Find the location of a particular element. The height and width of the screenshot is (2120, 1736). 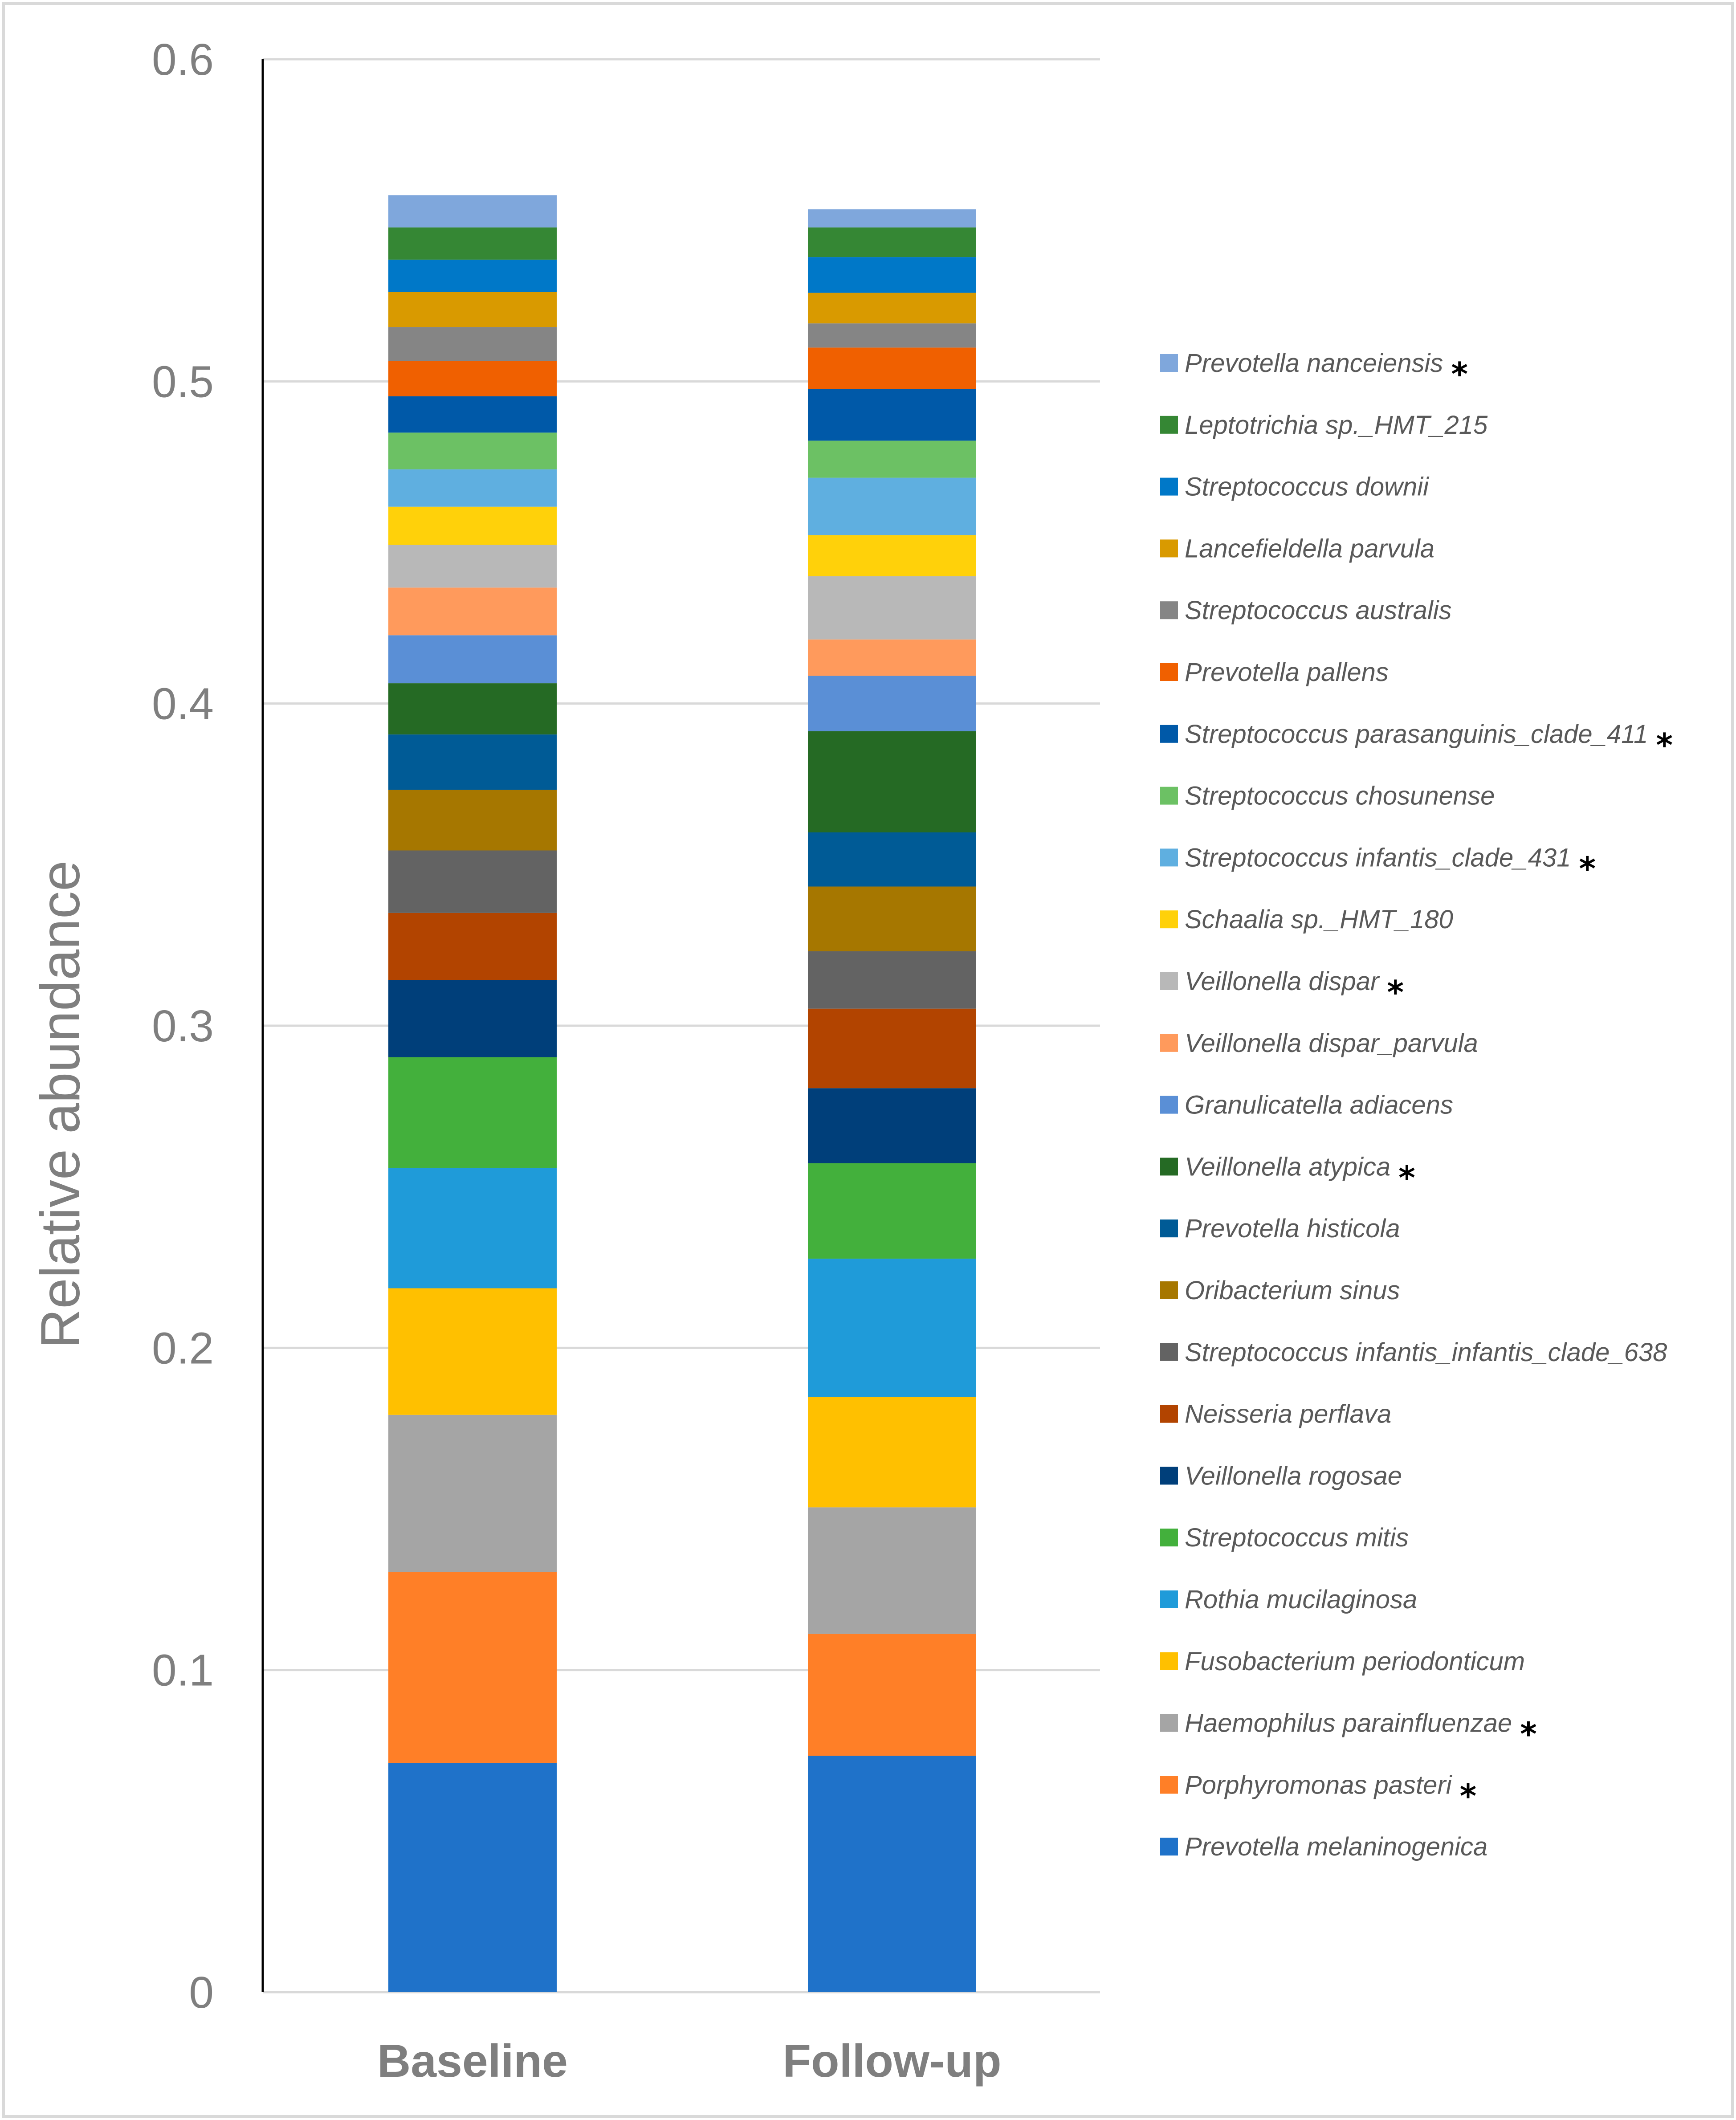

legend-item-3: Fusobacterium periodonticum is located at coordinates (1343, 1662).